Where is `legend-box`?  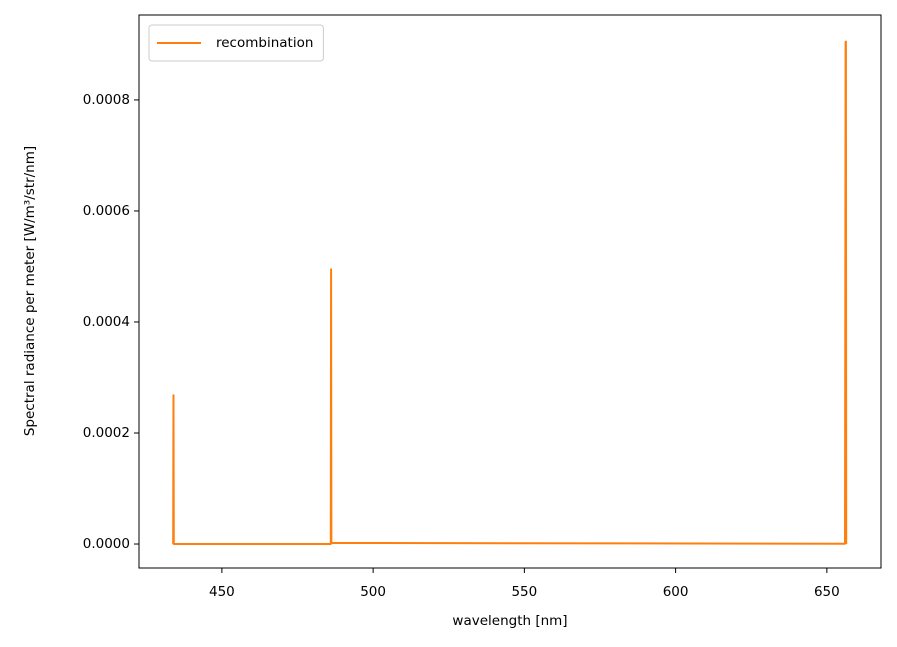 legend-box is located at coordinates (236, 43).